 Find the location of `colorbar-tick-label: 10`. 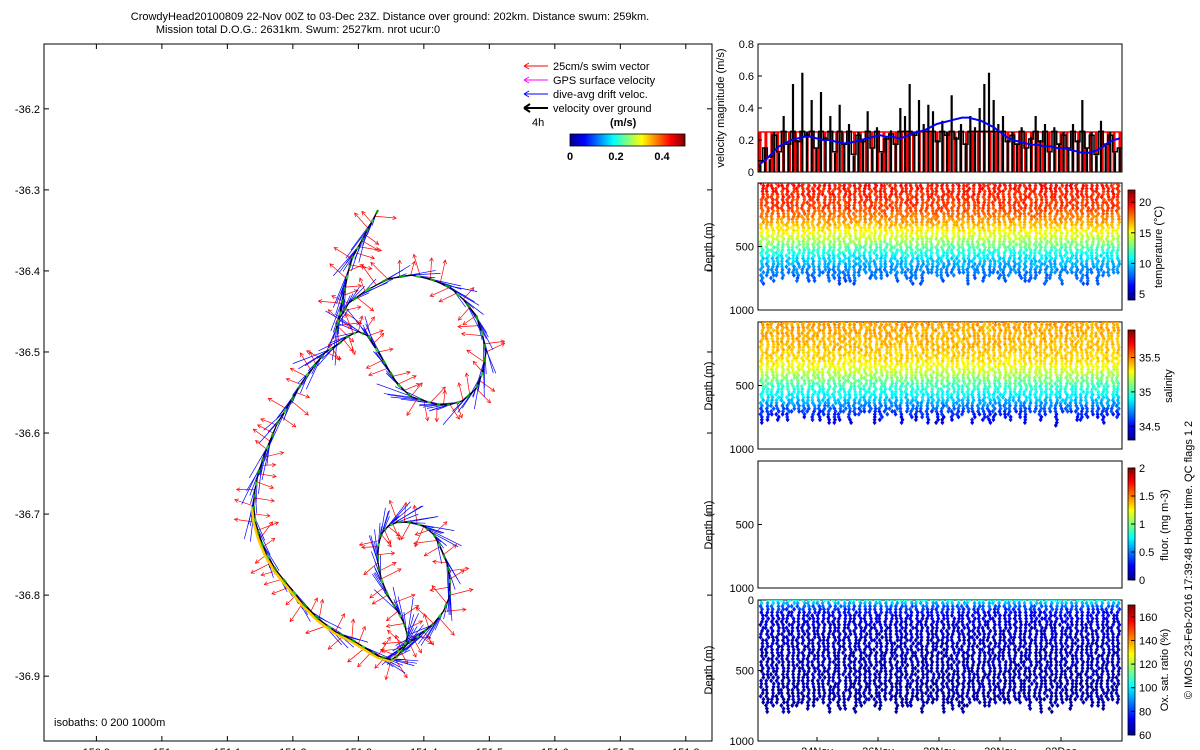

colorbar-tick-label: 10 is located at coordinates (1145, 264).